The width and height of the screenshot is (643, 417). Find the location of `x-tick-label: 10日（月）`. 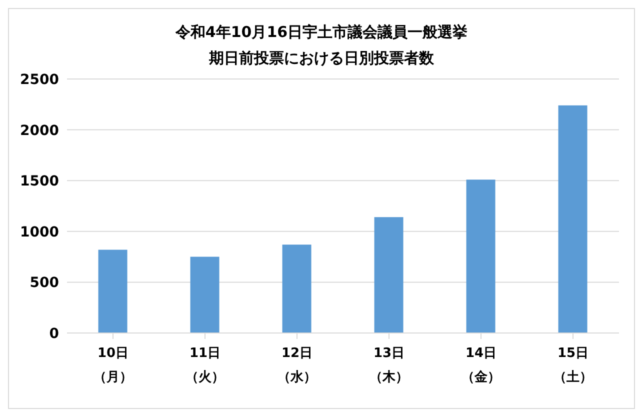

x-tick-label: 10日（月） is located at coordinates (113, 365).